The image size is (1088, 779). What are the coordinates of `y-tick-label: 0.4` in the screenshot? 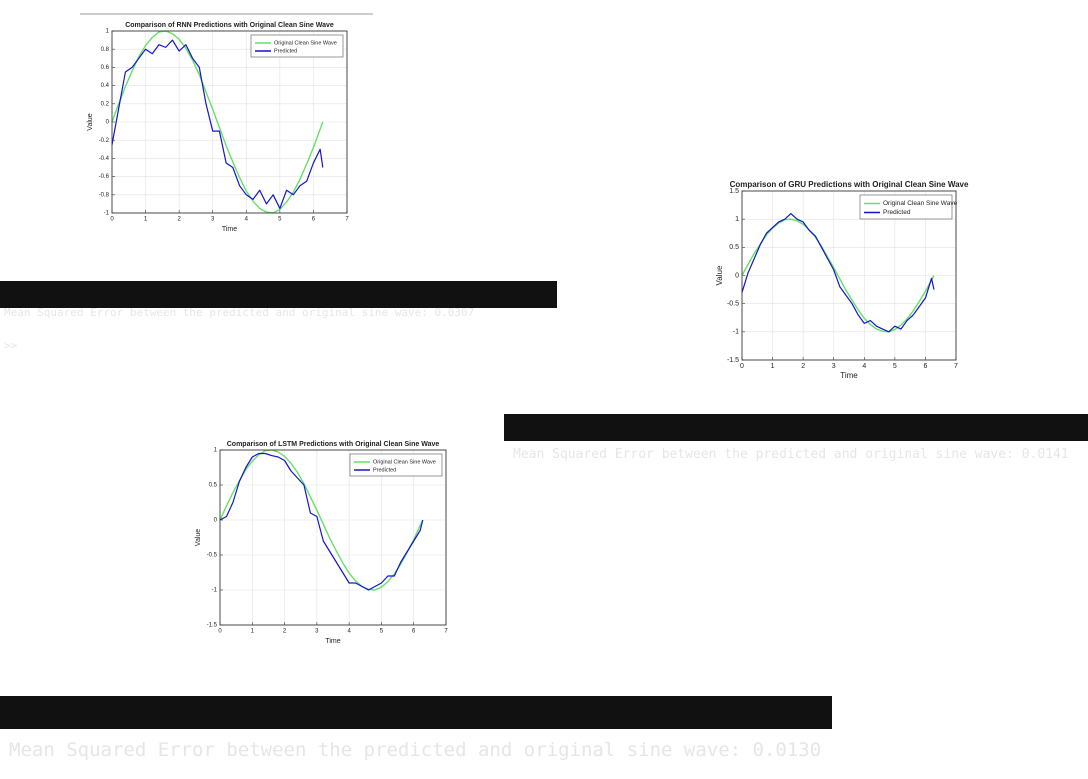 It's located at (105, 86).